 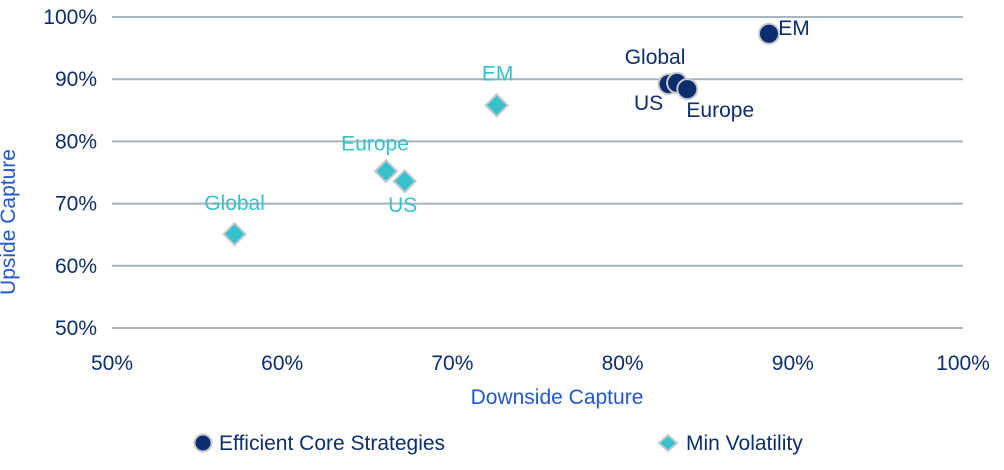 I want to click on x-tick-label: 90%, so click(x=793, y=363).